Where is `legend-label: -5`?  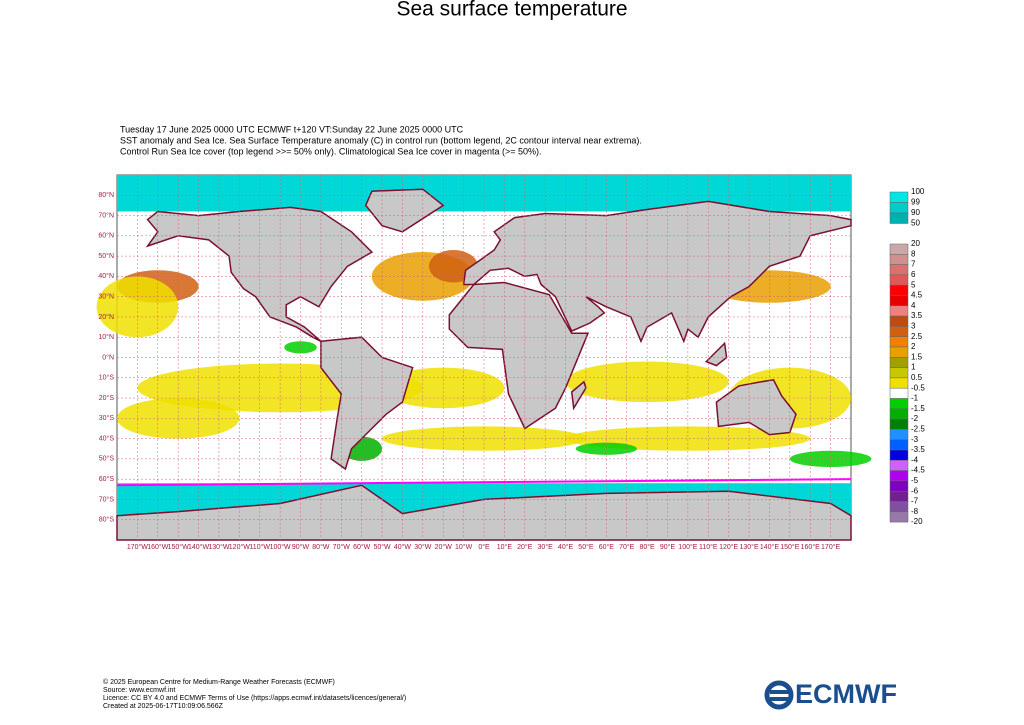 legend-label: -5 is located at coordinates (915, 480).